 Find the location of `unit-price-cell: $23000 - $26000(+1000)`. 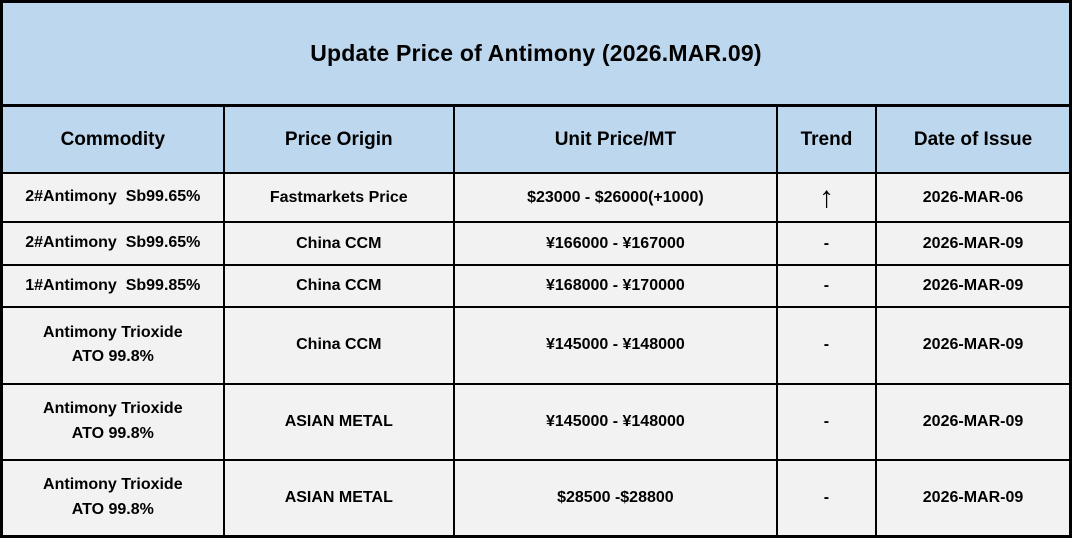

unit-price-cell: $23000 - $26000(+1000) is located at coordinates (615, 197).